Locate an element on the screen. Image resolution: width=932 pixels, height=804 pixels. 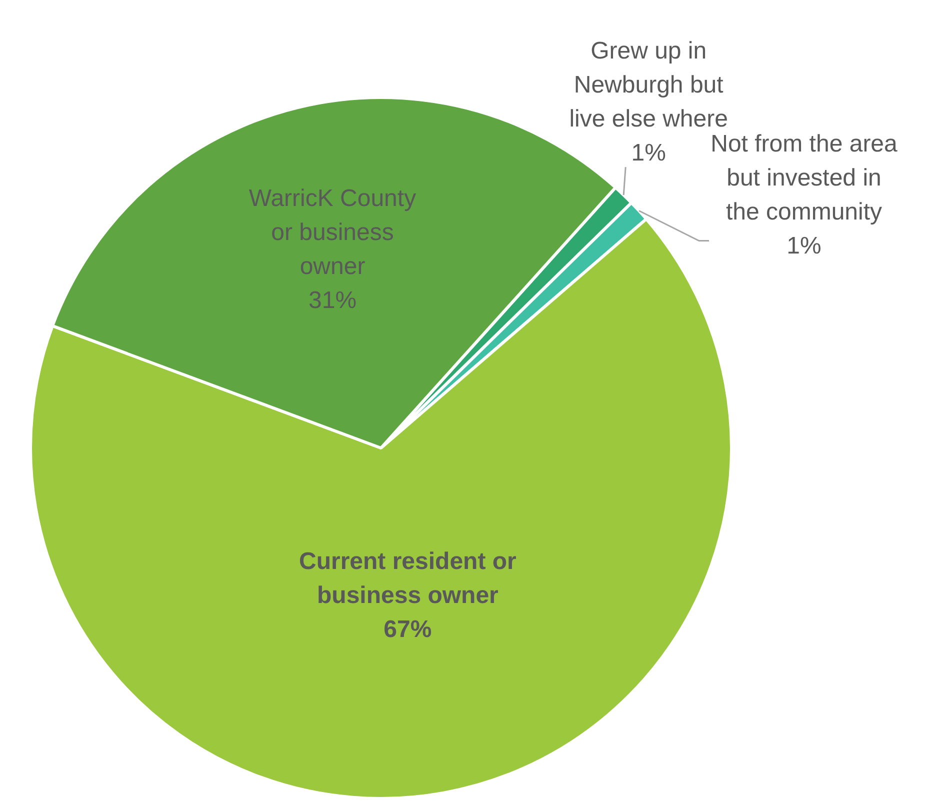
slice-label: Grew up in Newburgh but live else where is located at coordinates (648, 85).